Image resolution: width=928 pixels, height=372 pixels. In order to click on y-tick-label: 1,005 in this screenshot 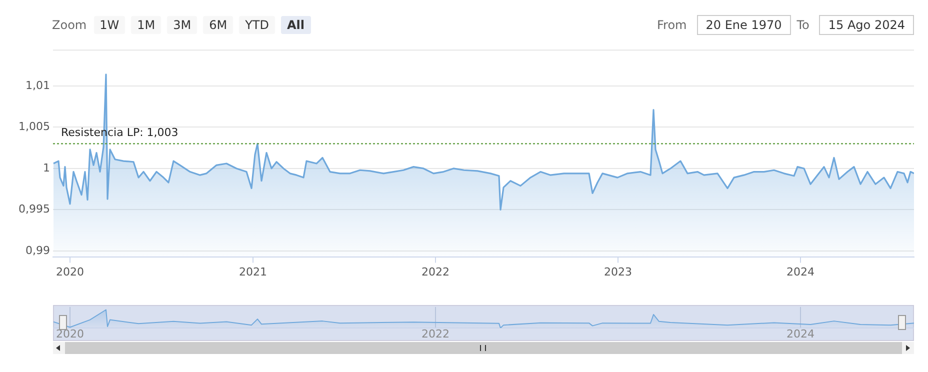, I will do `click(34, 127)`.